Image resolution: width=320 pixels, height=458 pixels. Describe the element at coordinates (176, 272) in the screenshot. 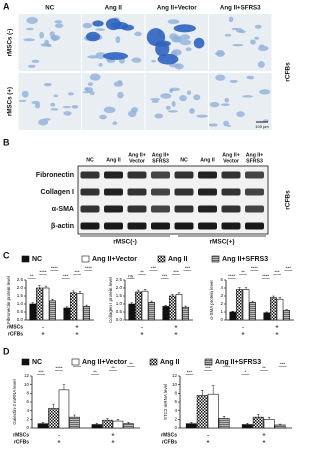

I see `significance: ***` at that location.